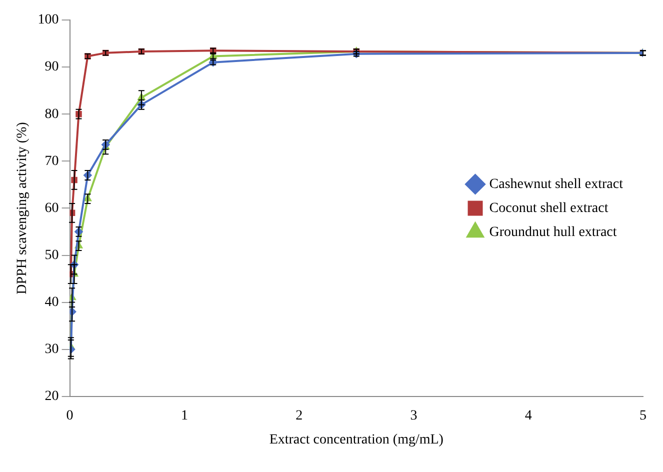  I want to click on y-tick-label: 100, so click(48, 20).